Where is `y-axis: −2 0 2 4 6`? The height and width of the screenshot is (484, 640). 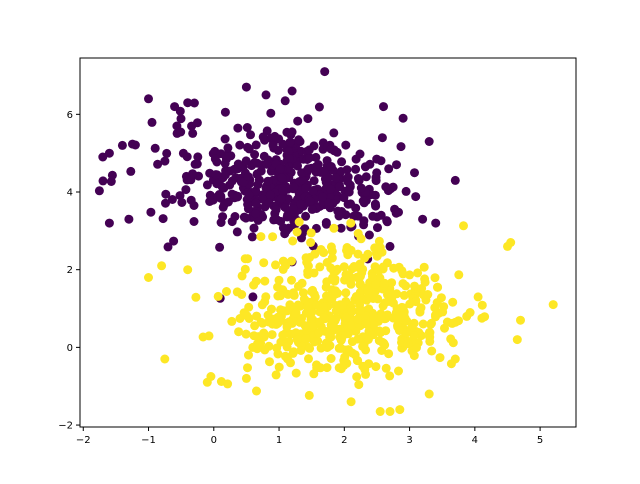 y-axis: −2 0 2 4 6 is located at coordinates (69, 271).